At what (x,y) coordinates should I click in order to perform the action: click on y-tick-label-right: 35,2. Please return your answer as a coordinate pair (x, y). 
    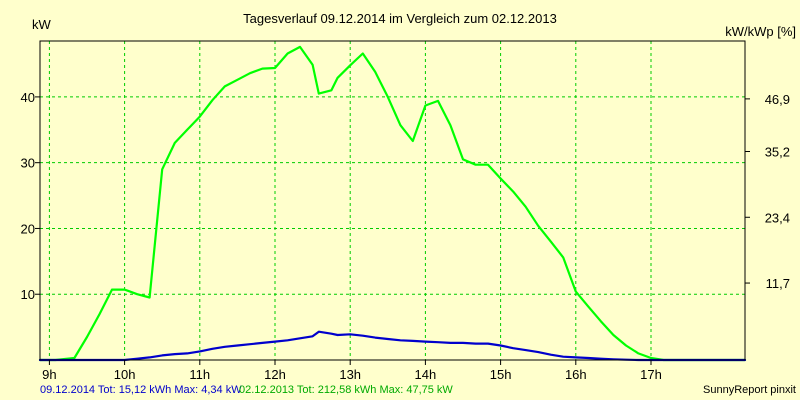
    Looking at the image, I should click on (777, 151).